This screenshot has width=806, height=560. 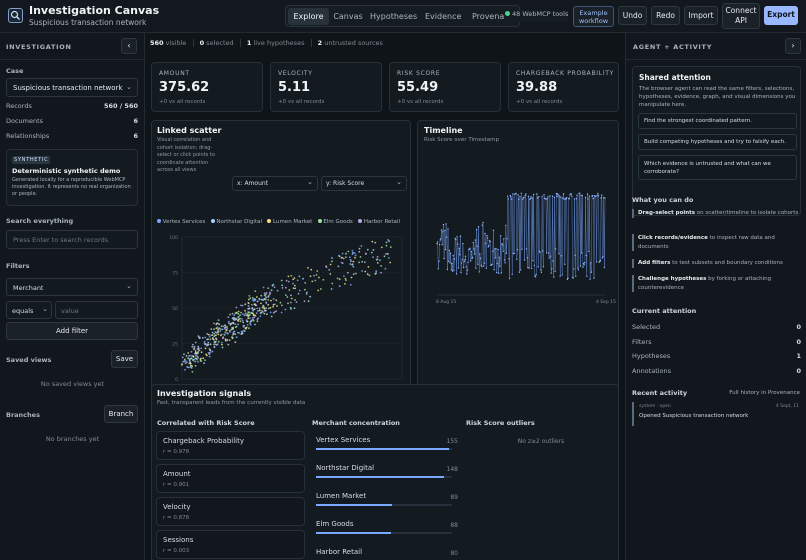 I want to click on tab-hypotheses: Hypotheses, so click(x=394, y=16).